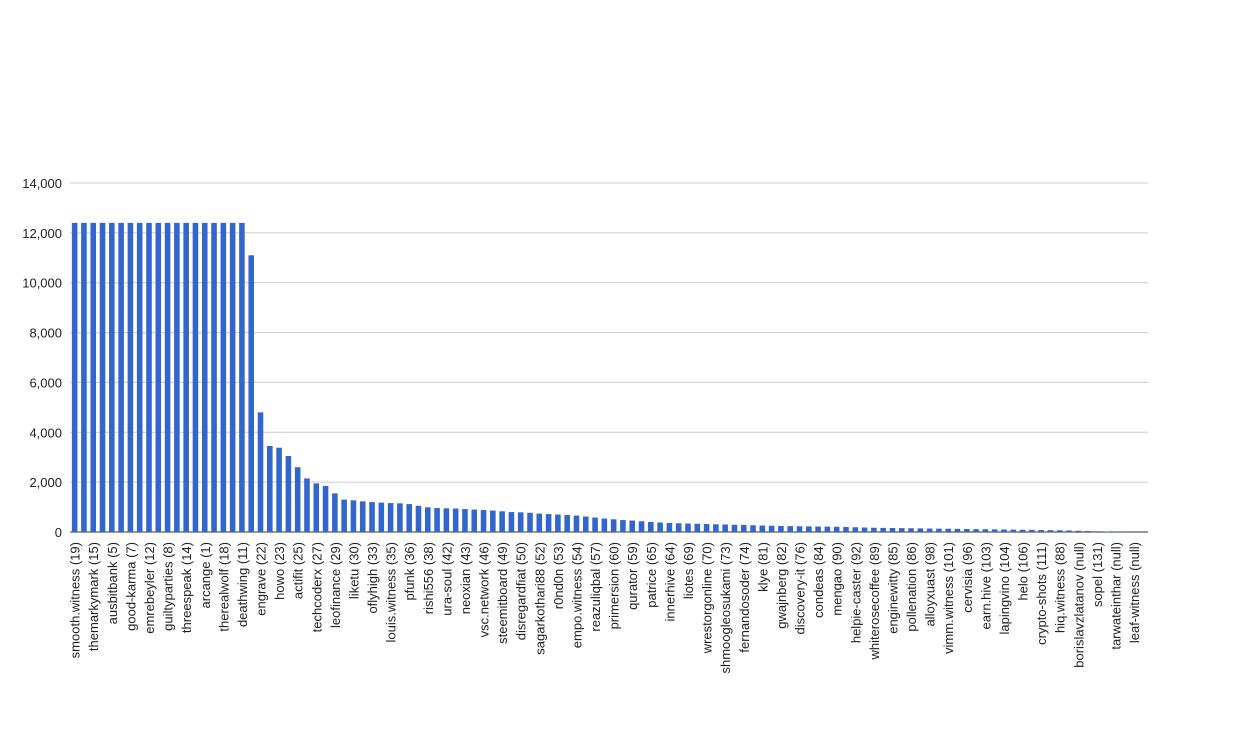 This screenshot has height=750, width=1250. I want to click on x-tick-label: sagarkothari88 (52), so click(539, 598).